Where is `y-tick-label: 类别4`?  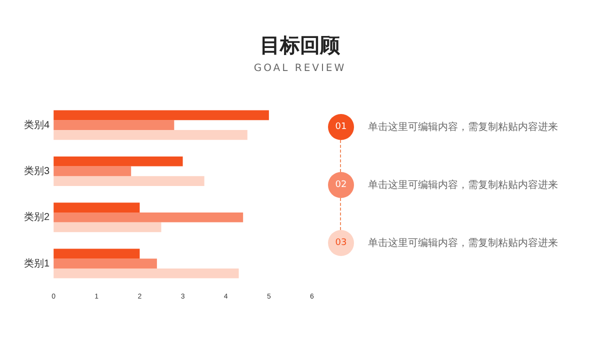
y-tick-label: 类别4 is located at coordinates (37, 124).